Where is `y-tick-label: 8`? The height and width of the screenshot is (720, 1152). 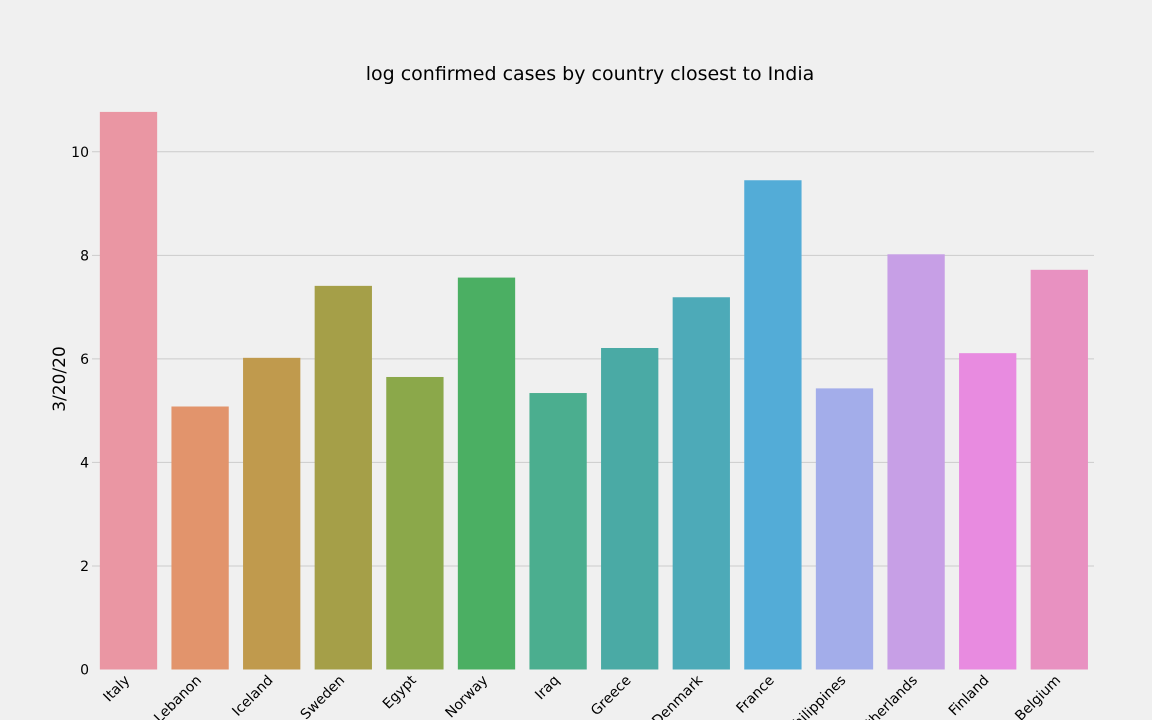
y-tick-label: 8 is located at coordinates (84, 256).